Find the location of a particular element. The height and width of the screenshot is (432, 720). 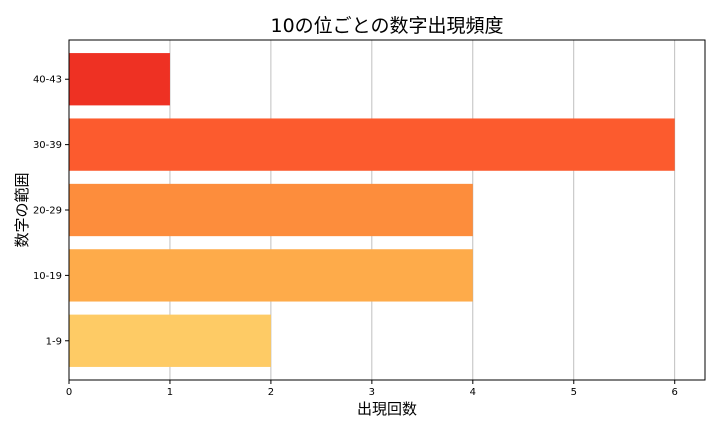

y-tick-label: 20-29 is located at coordinates (47, 211).